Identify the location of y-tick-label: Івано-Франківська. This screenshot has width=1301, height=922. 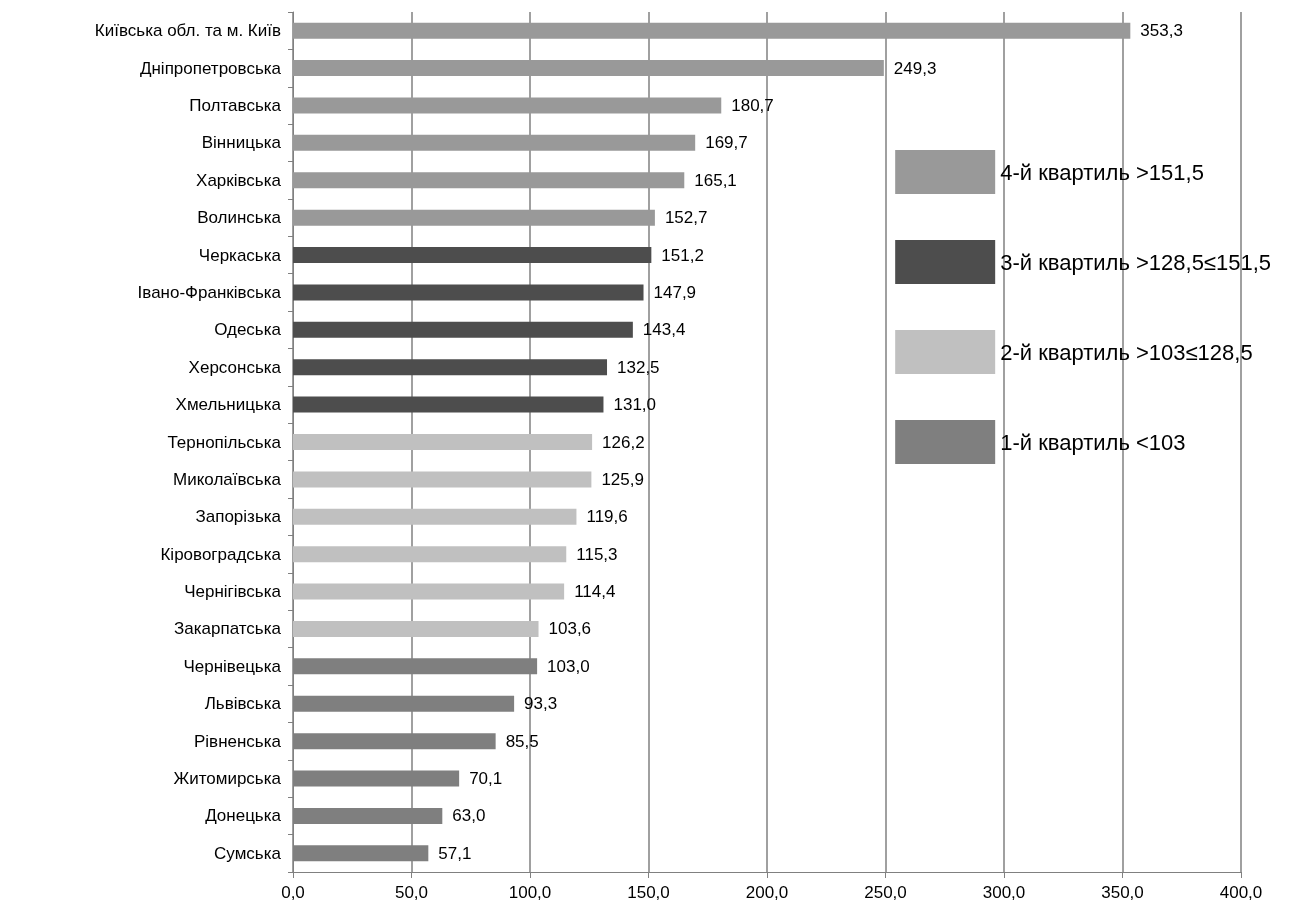
(209, 292).